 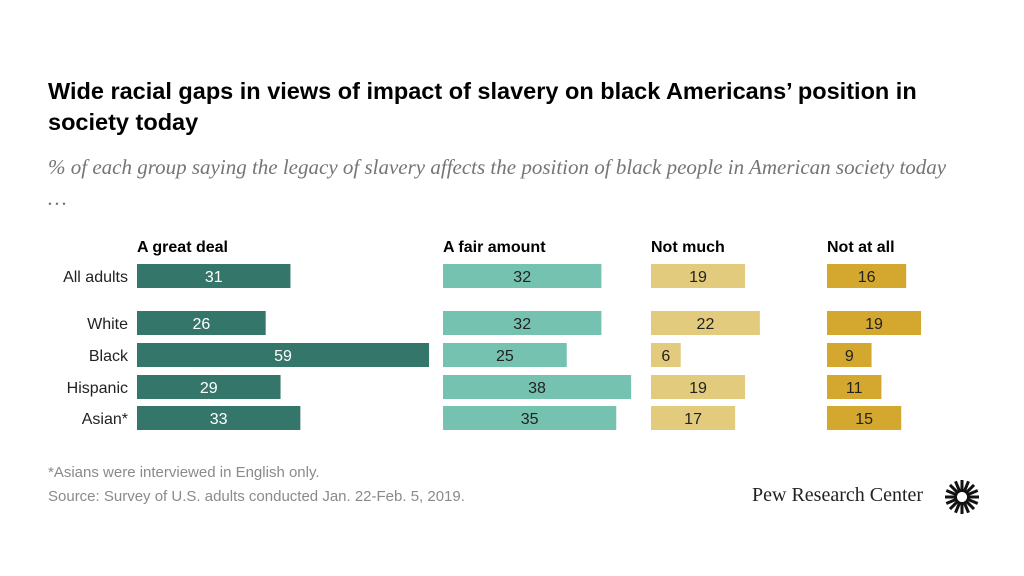 I want to click on data-label: 16, so click(x=867, y=277).